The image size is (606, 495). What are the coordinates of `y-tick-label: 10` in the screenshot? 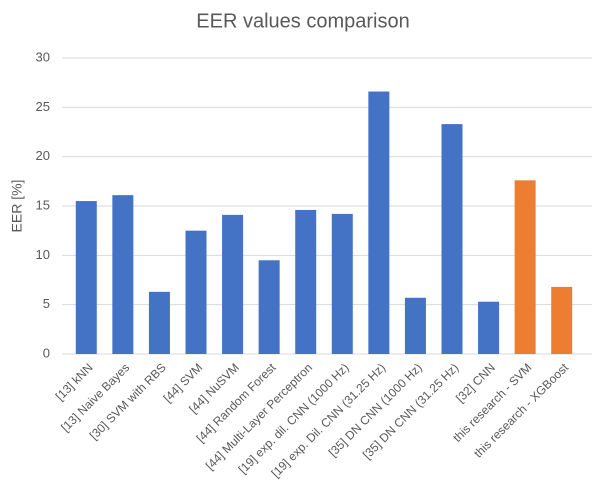 It's located at (43, 254).